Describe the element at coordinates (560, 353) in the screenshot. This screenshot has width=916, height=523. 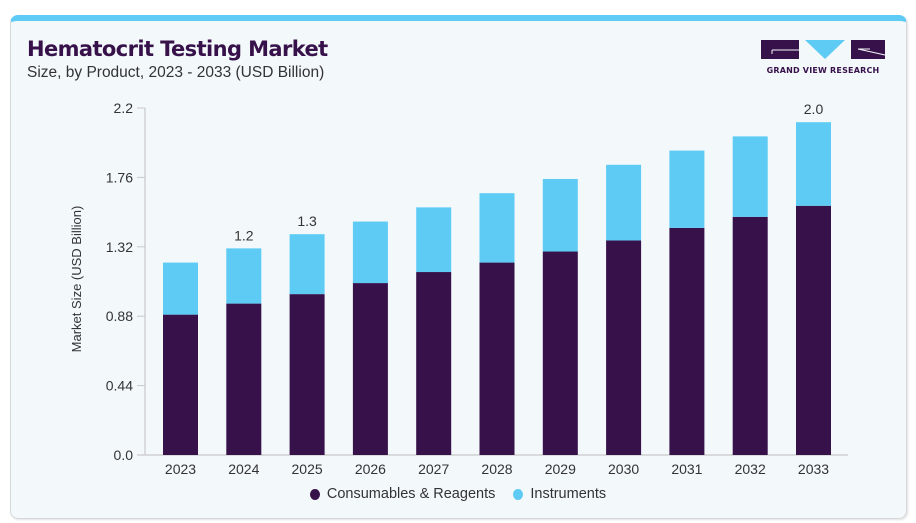
I see `bar-consumables-2029` at that location.